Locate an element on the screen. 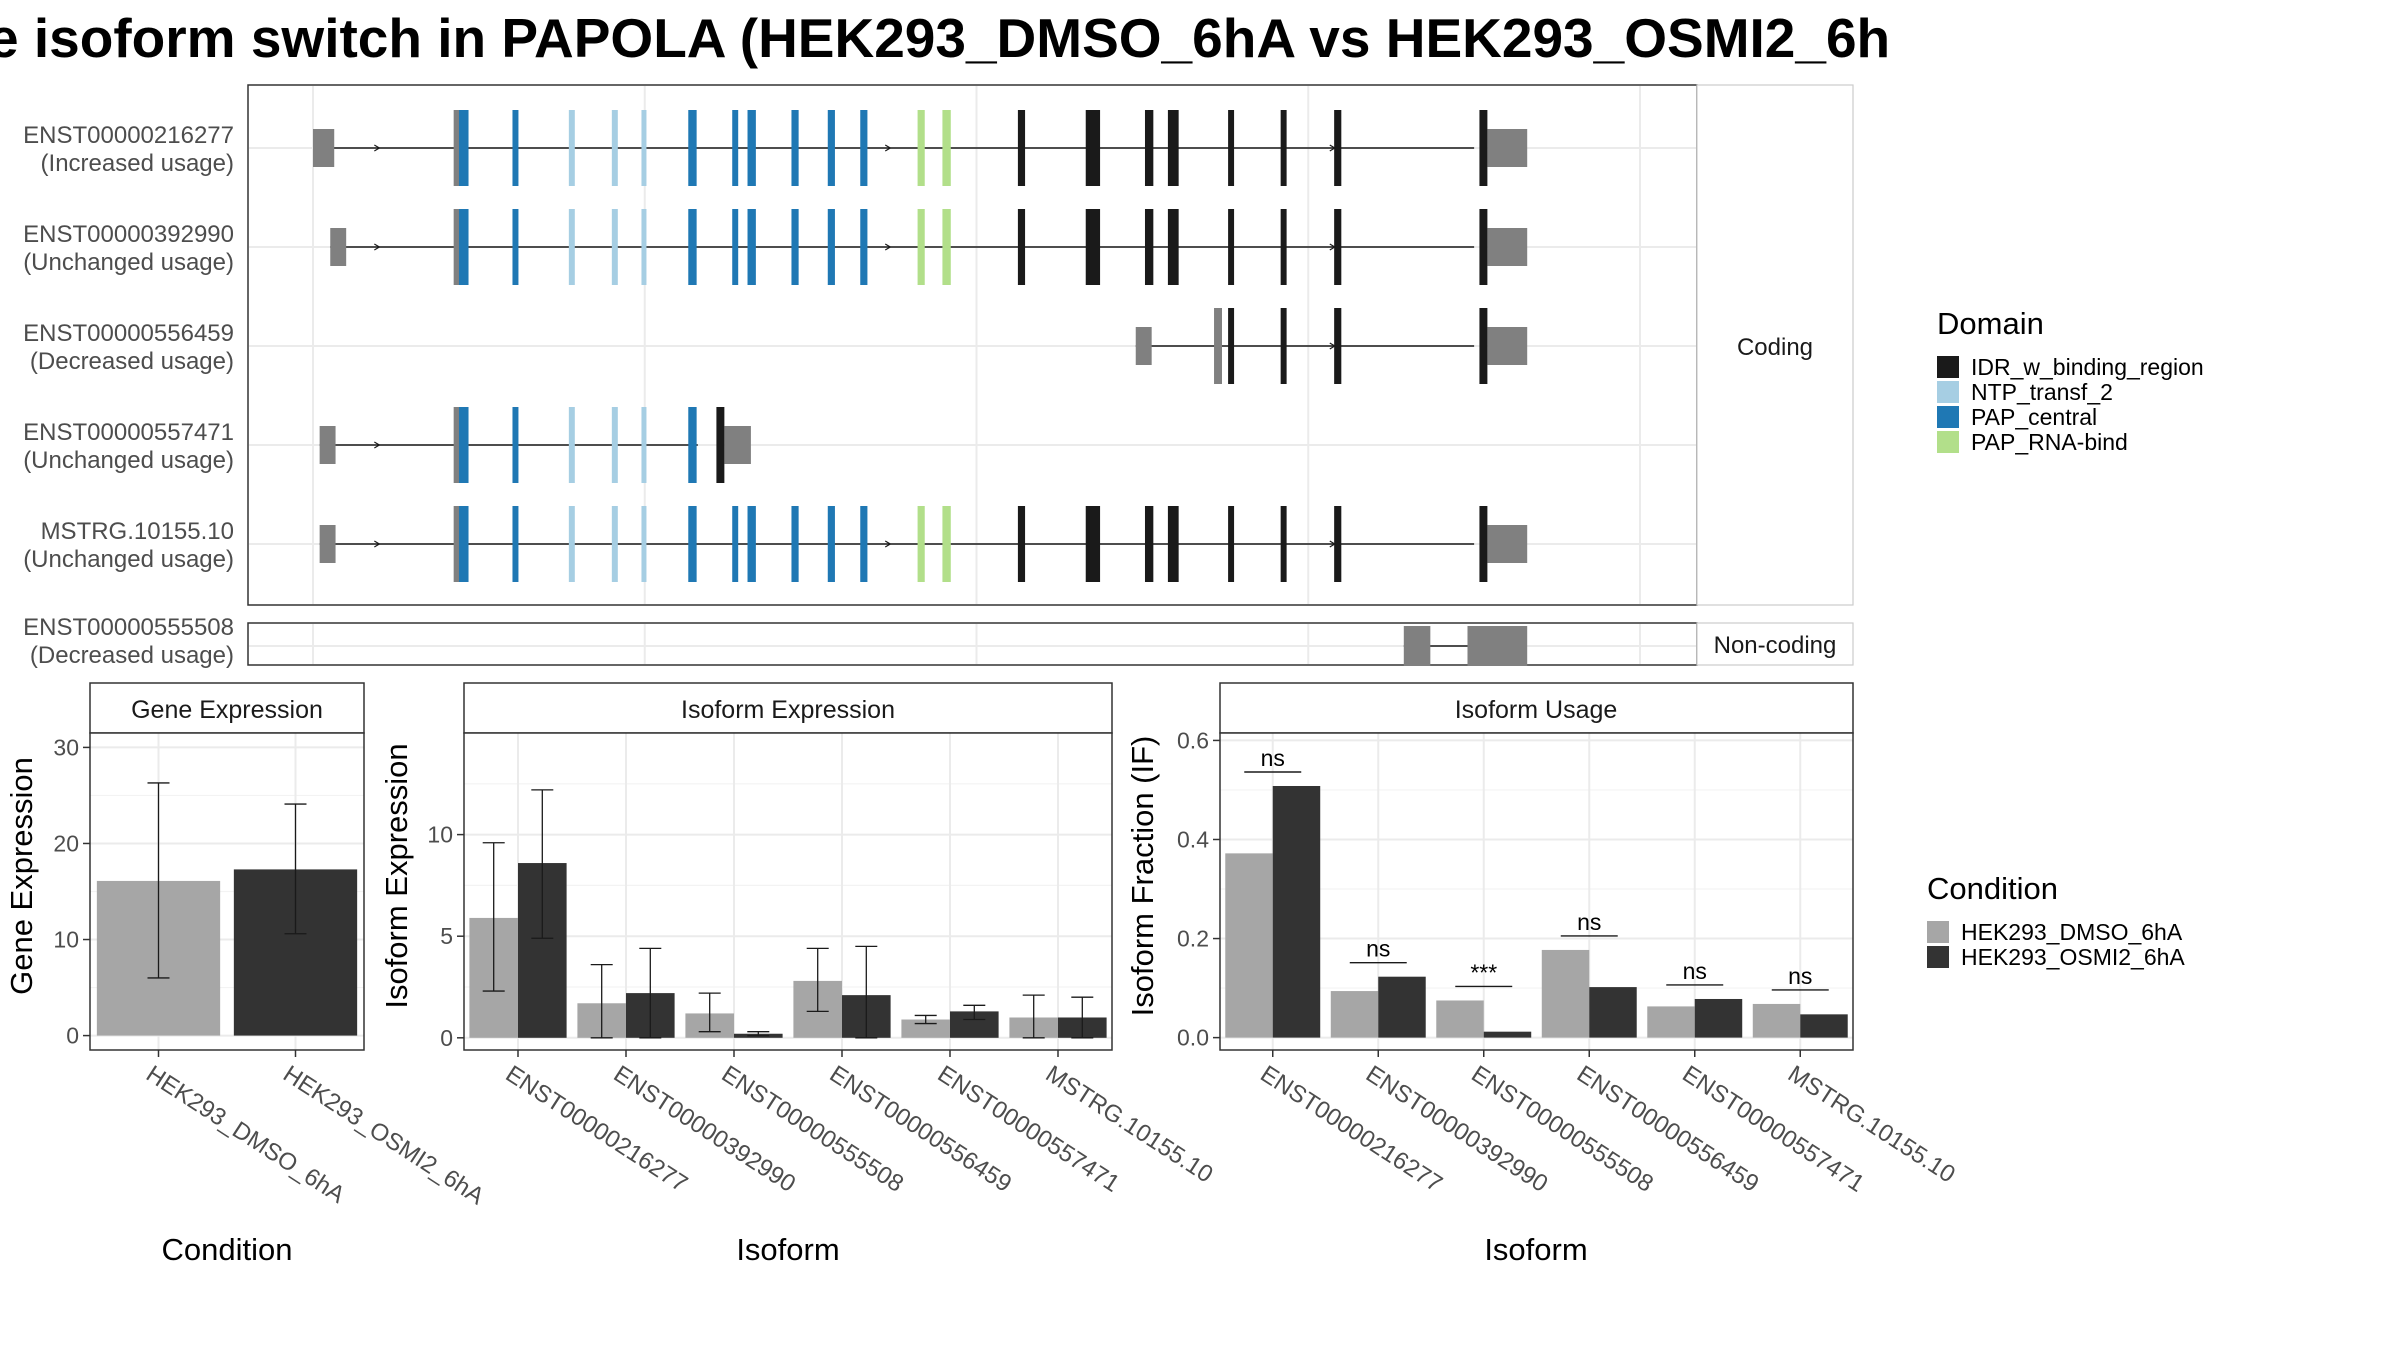 The height and width of the screenshot is (1350, 2400). domain-legend-label: NTP_transf_2 is located at coordinates (2042, 392).